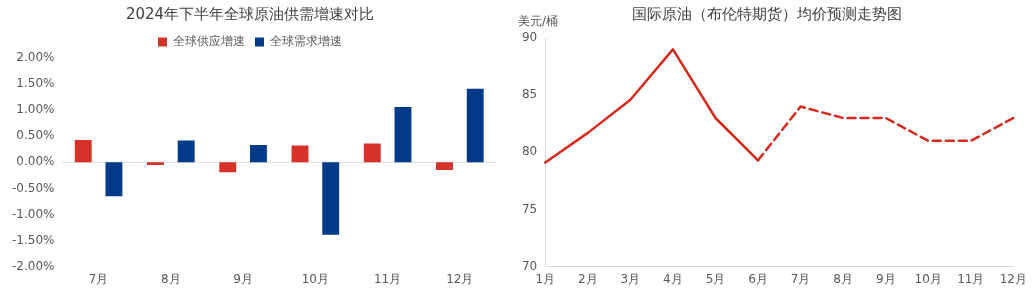 The width and height of the screenshot is (1033, 297). I want to click on y-tick-label: -1.50%, so click(33, 239).